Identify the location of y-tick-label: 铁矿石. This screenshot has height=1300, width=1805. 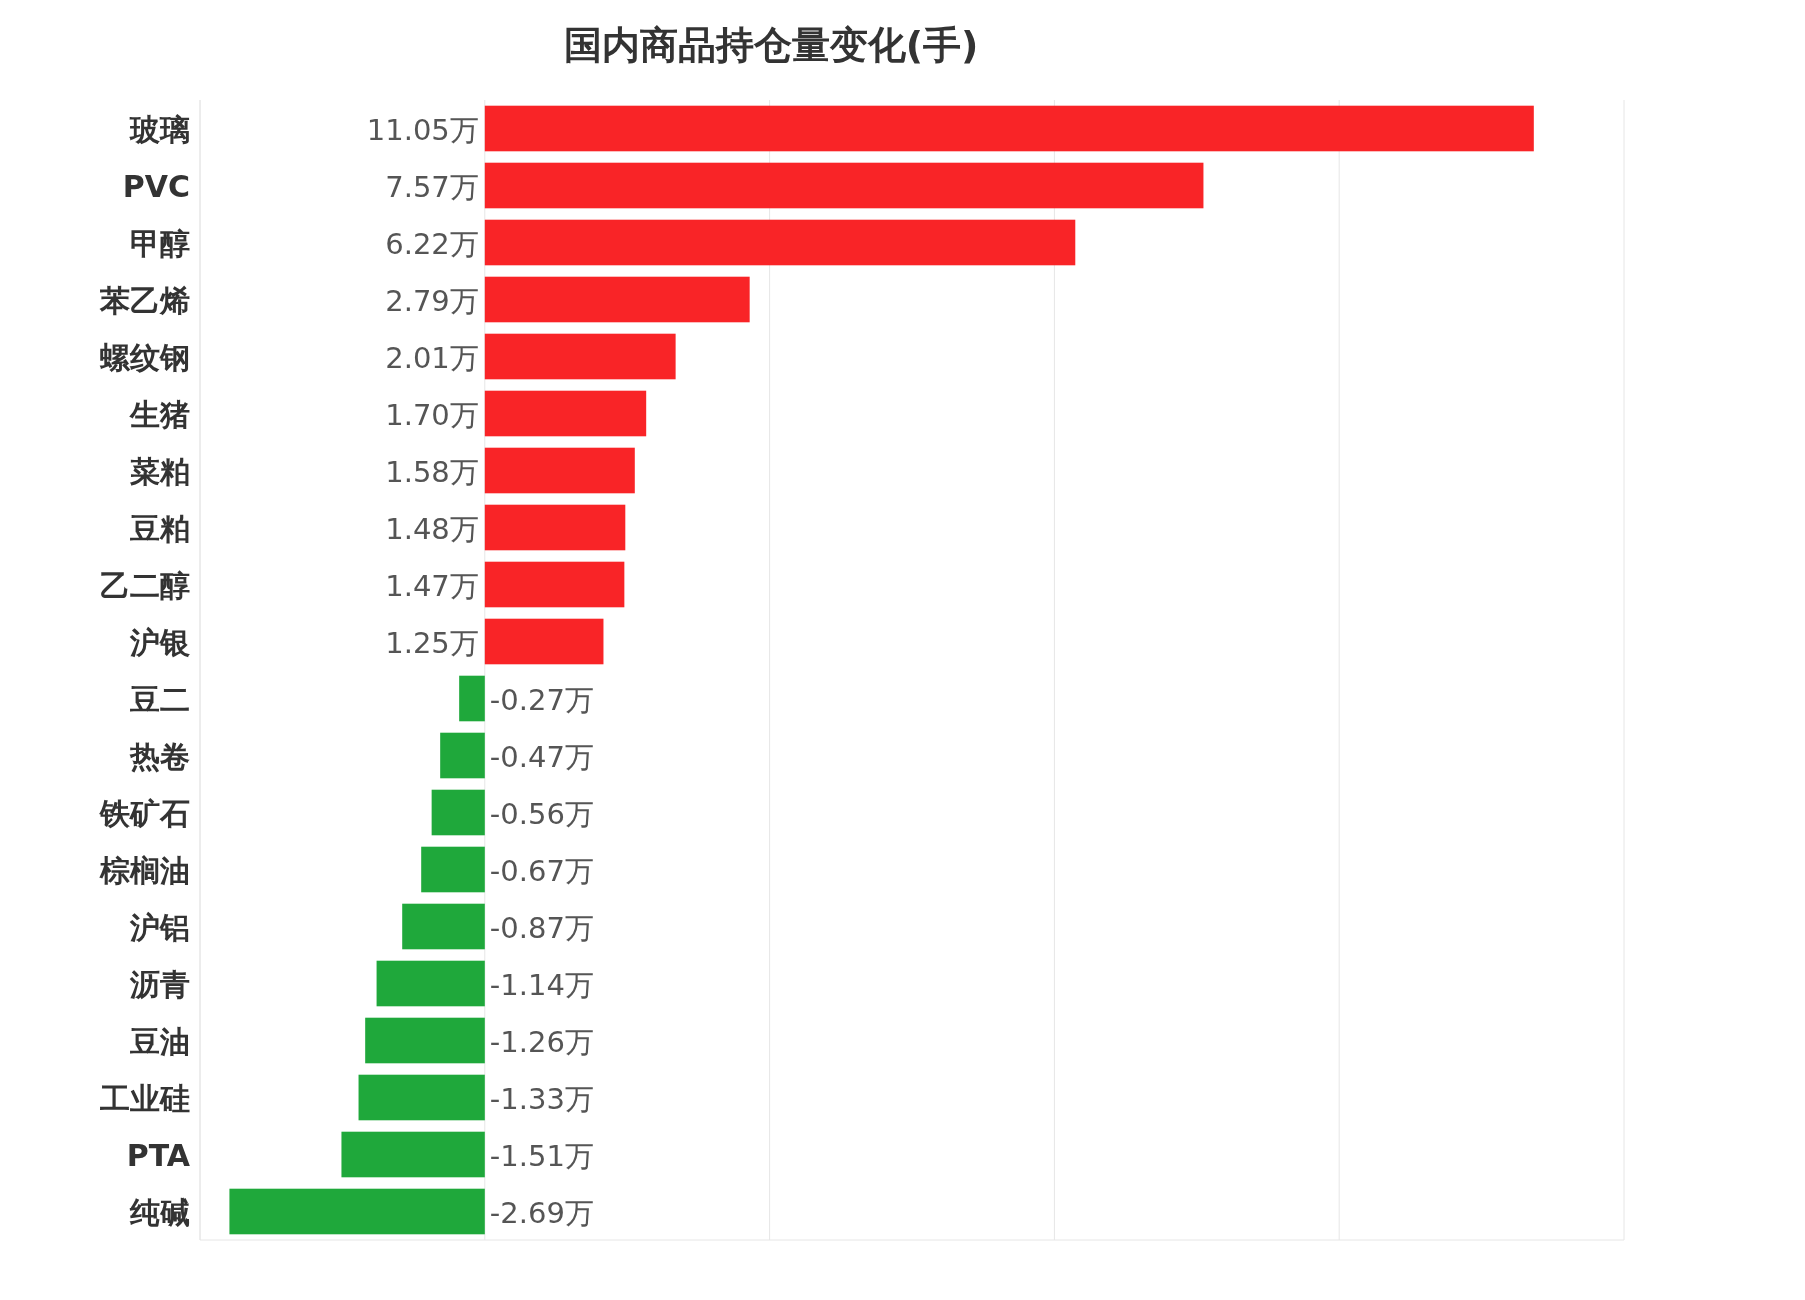
(144, 813).